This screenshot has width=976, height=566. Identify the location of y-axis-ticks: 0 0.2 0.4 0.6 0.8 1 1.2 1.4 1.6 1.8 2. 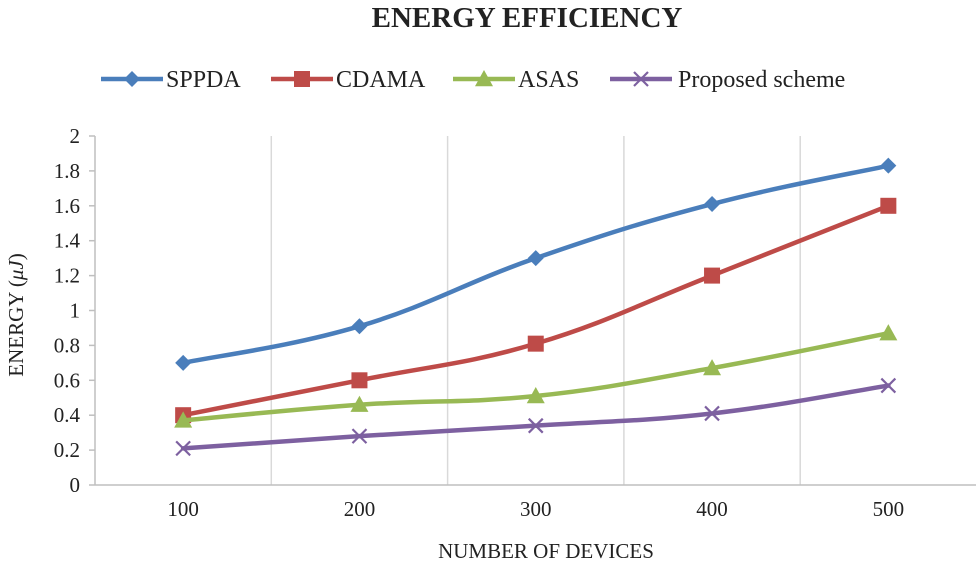
(74, 310).